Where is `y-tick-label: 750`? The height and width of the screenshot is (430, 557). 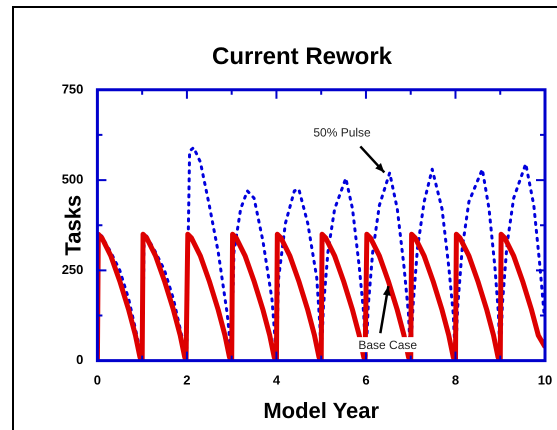 y-tick-label: 750 is located at coordinates (73, 88).